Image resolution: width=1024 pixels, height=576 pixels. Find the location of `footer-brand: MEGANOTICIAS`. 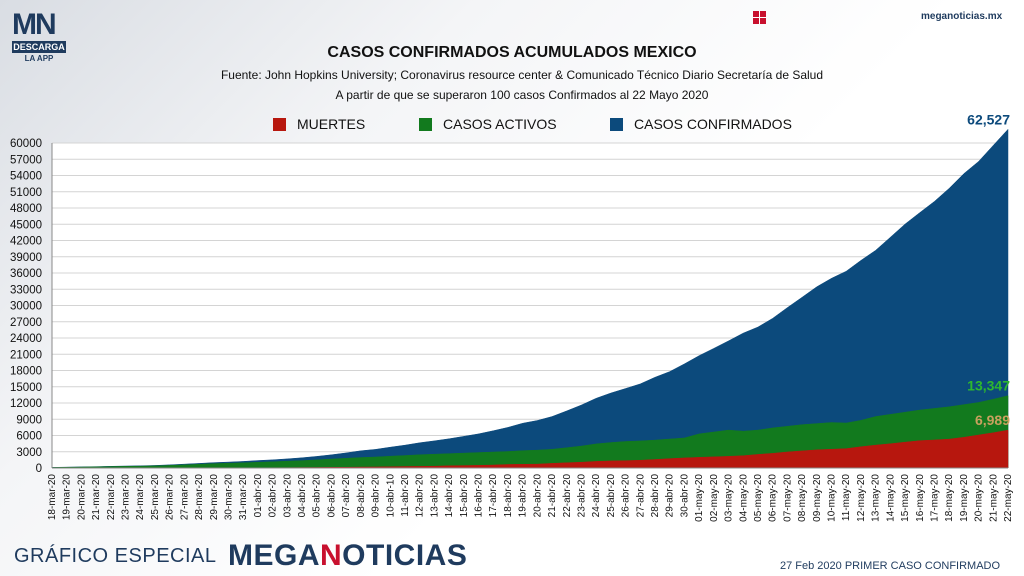

footer-brand: MEGANOTICIAS is located at coordinates (347, 556).